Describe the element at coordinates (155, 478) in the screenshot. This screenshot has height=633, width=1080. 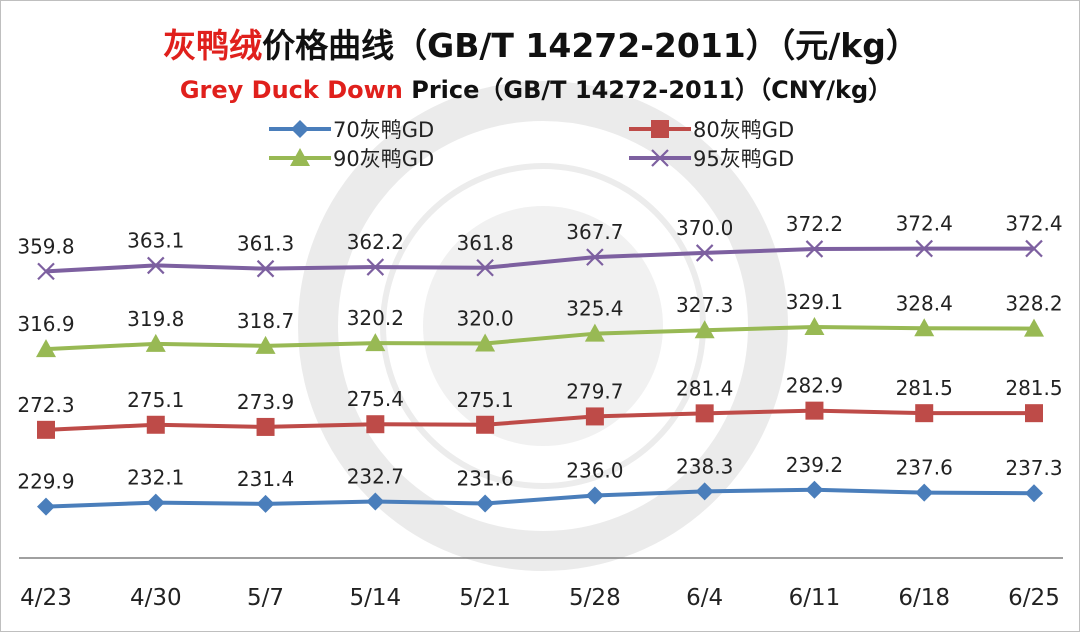
I see `data-label: 232.1` at that location.